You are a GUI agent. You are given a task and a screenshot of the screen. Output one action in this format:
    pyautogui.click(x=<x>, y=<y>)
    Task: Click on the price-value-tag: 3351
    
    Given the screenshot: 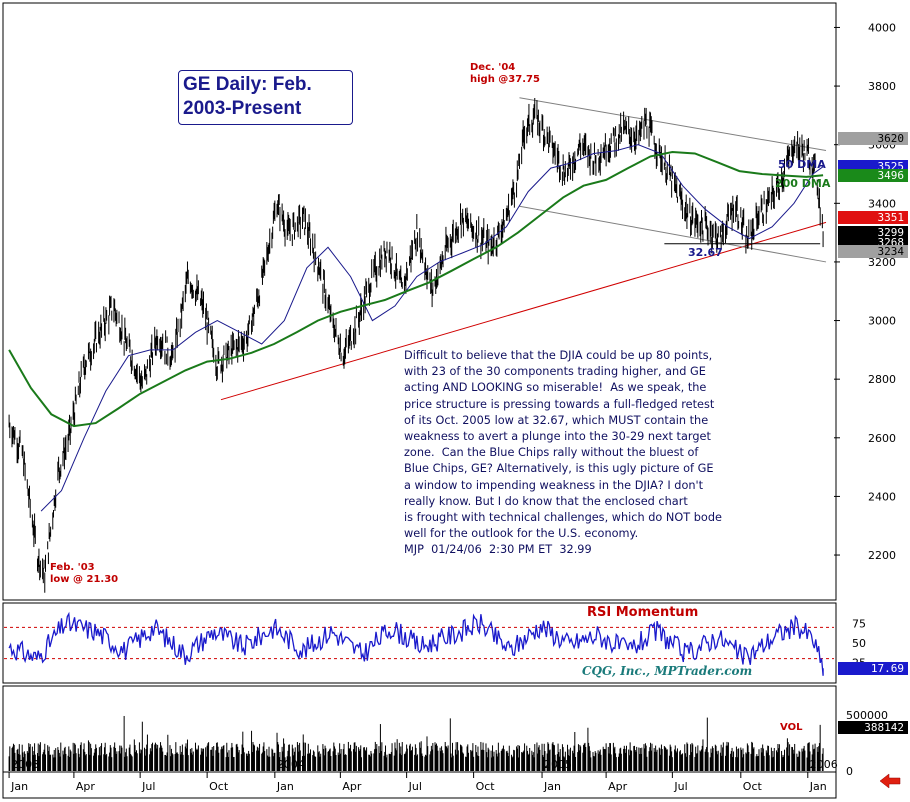 What is the action you would take?
    pyautogui.click(x=873, y=218)
    